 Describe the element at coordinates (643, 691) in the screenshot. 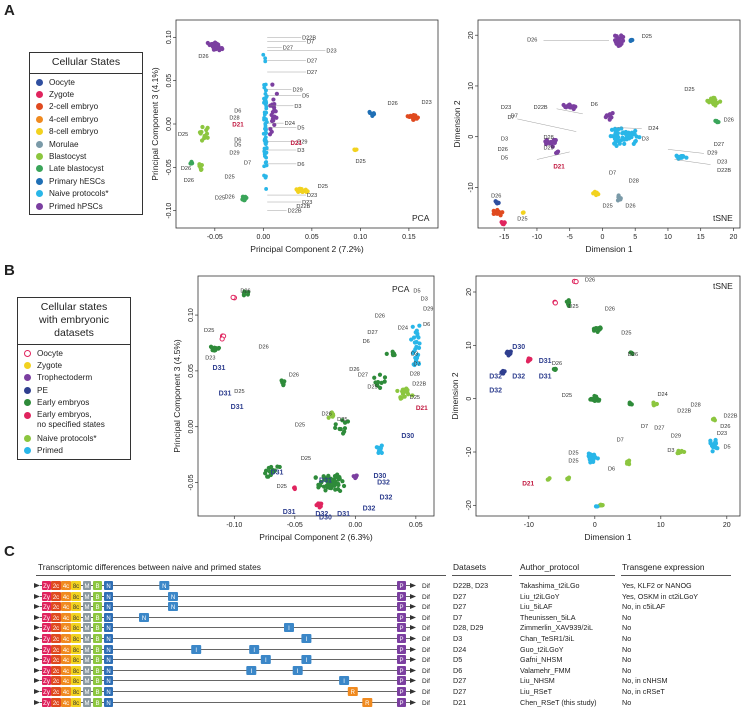

I see `cell-transgene: No, in cRSeT` at that location.